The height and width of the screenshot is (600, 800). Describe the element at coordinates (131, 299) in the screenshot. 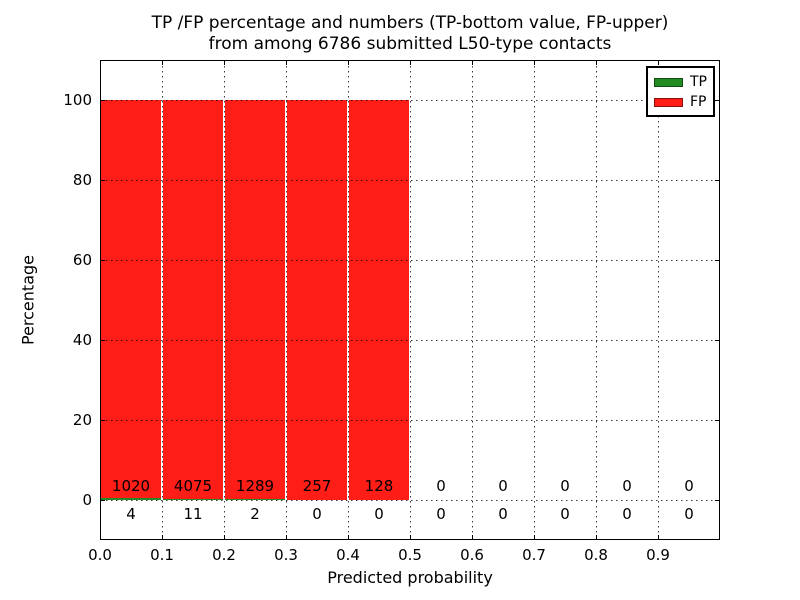

I see `bar-fp-0.0-0.1` at that location.